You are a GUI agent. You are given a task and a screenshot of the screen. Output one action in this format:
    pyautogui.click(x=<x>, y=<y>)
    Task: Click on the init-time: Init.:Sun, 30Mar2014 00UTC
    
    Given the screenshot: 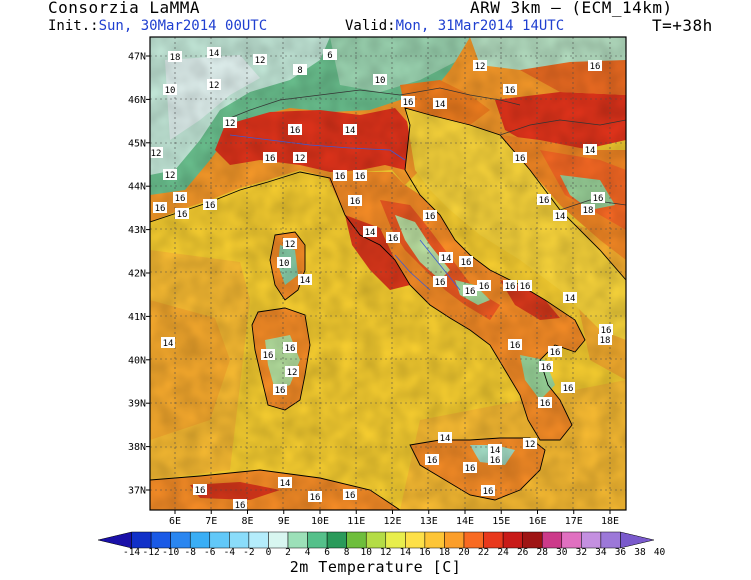 What is the action you would take?
    pyautogui.click(x=157, y=26)
    